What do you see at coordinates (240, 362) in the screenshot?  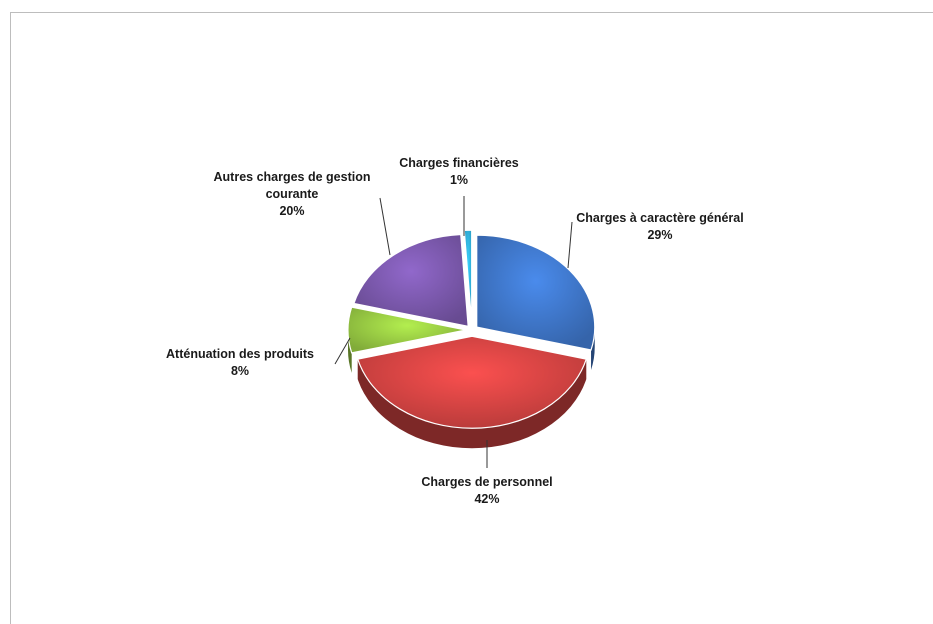 I see `slice-label-2: Atténuation des produits 8%` at bounding box center [240, 362].